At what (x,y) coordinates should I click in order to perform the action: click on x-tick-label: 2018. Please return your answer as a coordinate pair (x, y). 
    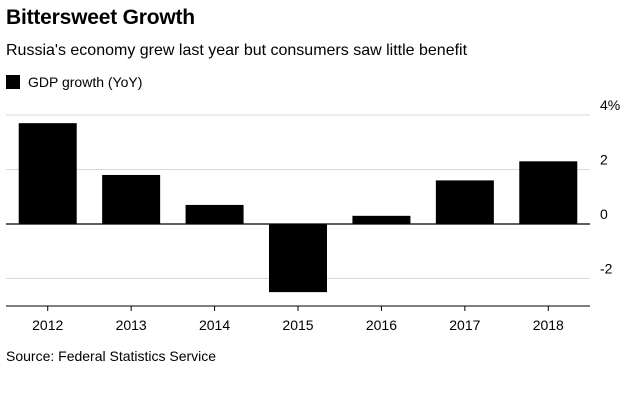
    Looking at the image, I should click on (548, 325).